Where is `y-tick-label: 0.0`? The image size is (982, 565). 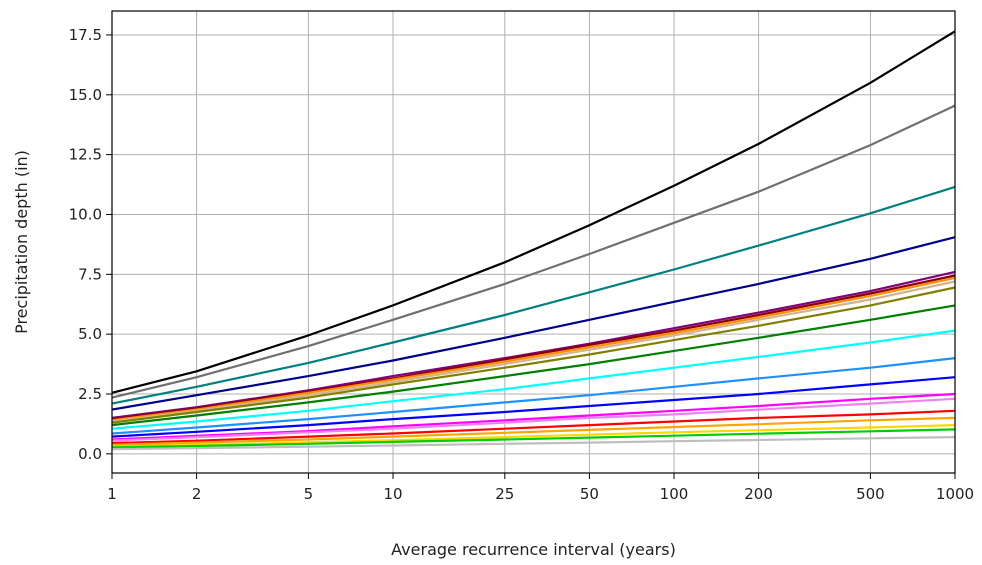
y-tick-label: 0.0 is located at coordinates (90, 454).